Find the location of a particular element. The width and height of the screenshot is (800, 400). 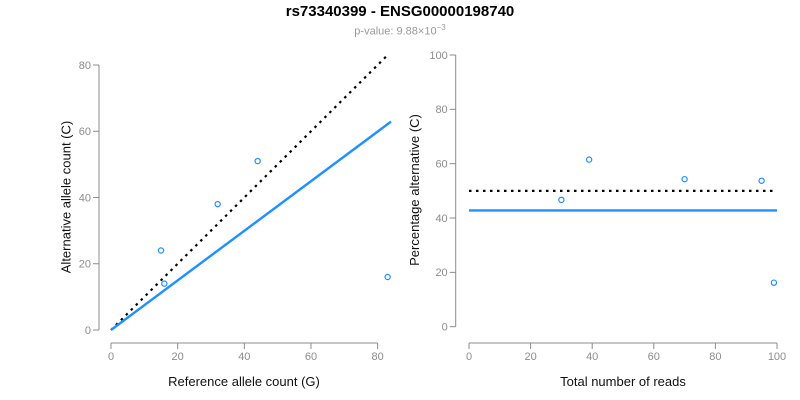

x-axis-title: Total number of reads is located at coordinates (623, 381).